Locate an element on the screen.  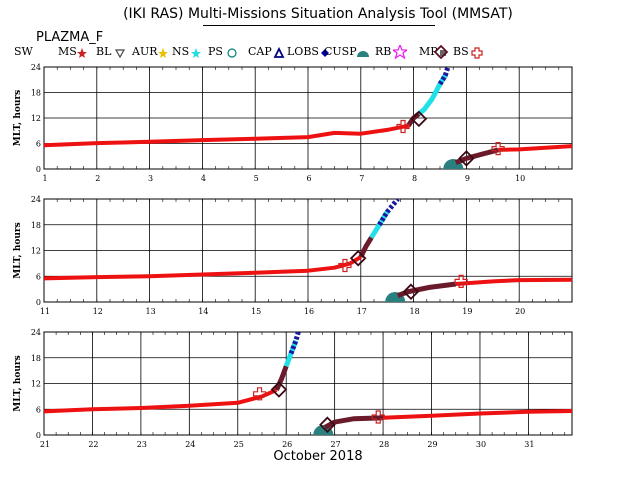
x-tick-label: 25 is located at coordinates (239, 444).